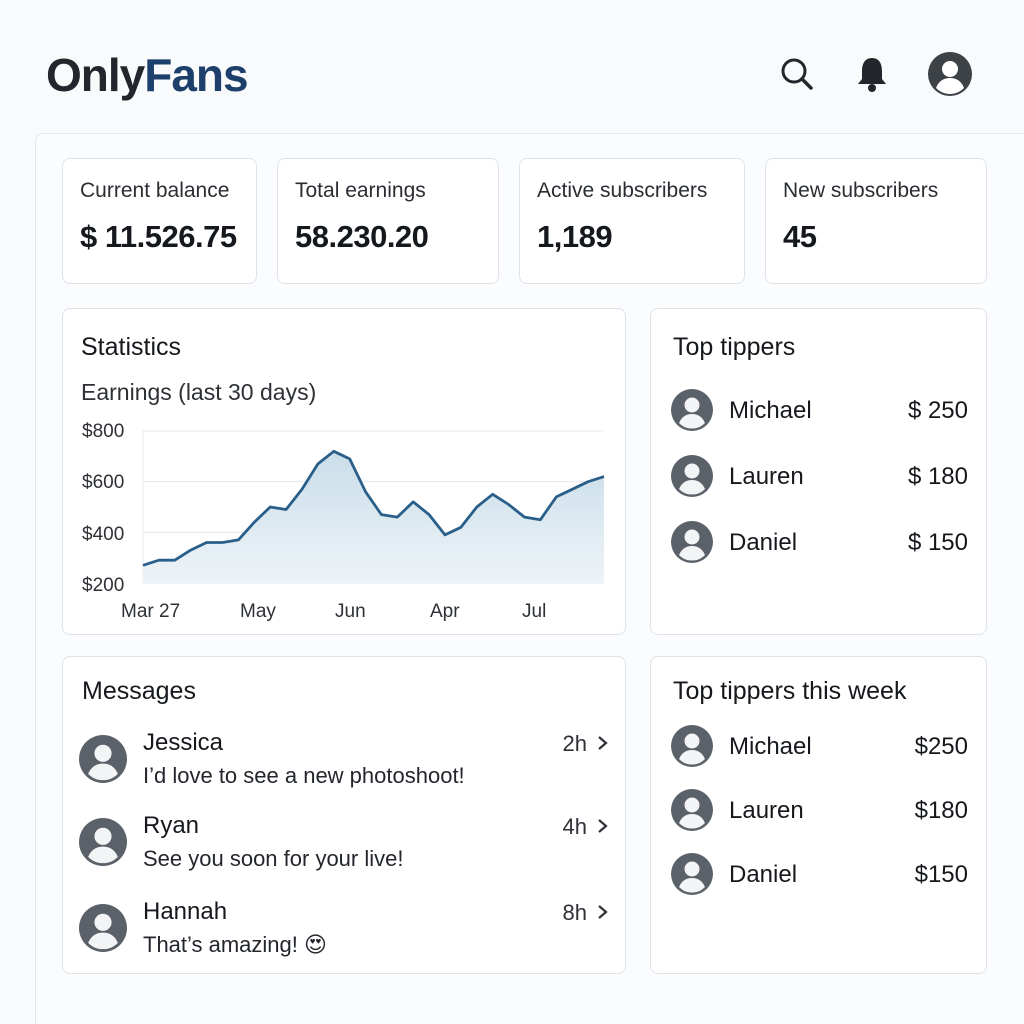 This screenshot has width=1024, height=1024. I want to click on tipper-row: Lauren $ 180, so click(819, 477).